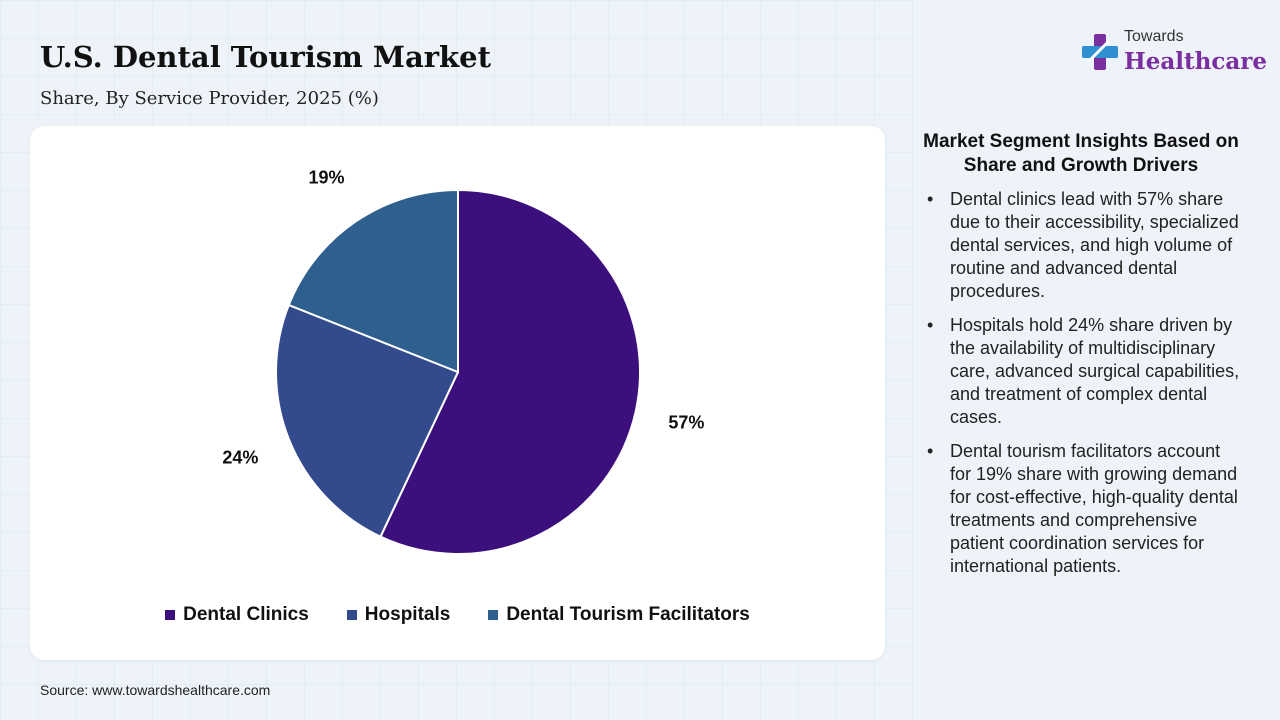 This screenshot has height=720, width=1280. Describe the element at coordinates (1196, 61) in the screenshot. I see `brand-name-big: Healthcare` at that location.